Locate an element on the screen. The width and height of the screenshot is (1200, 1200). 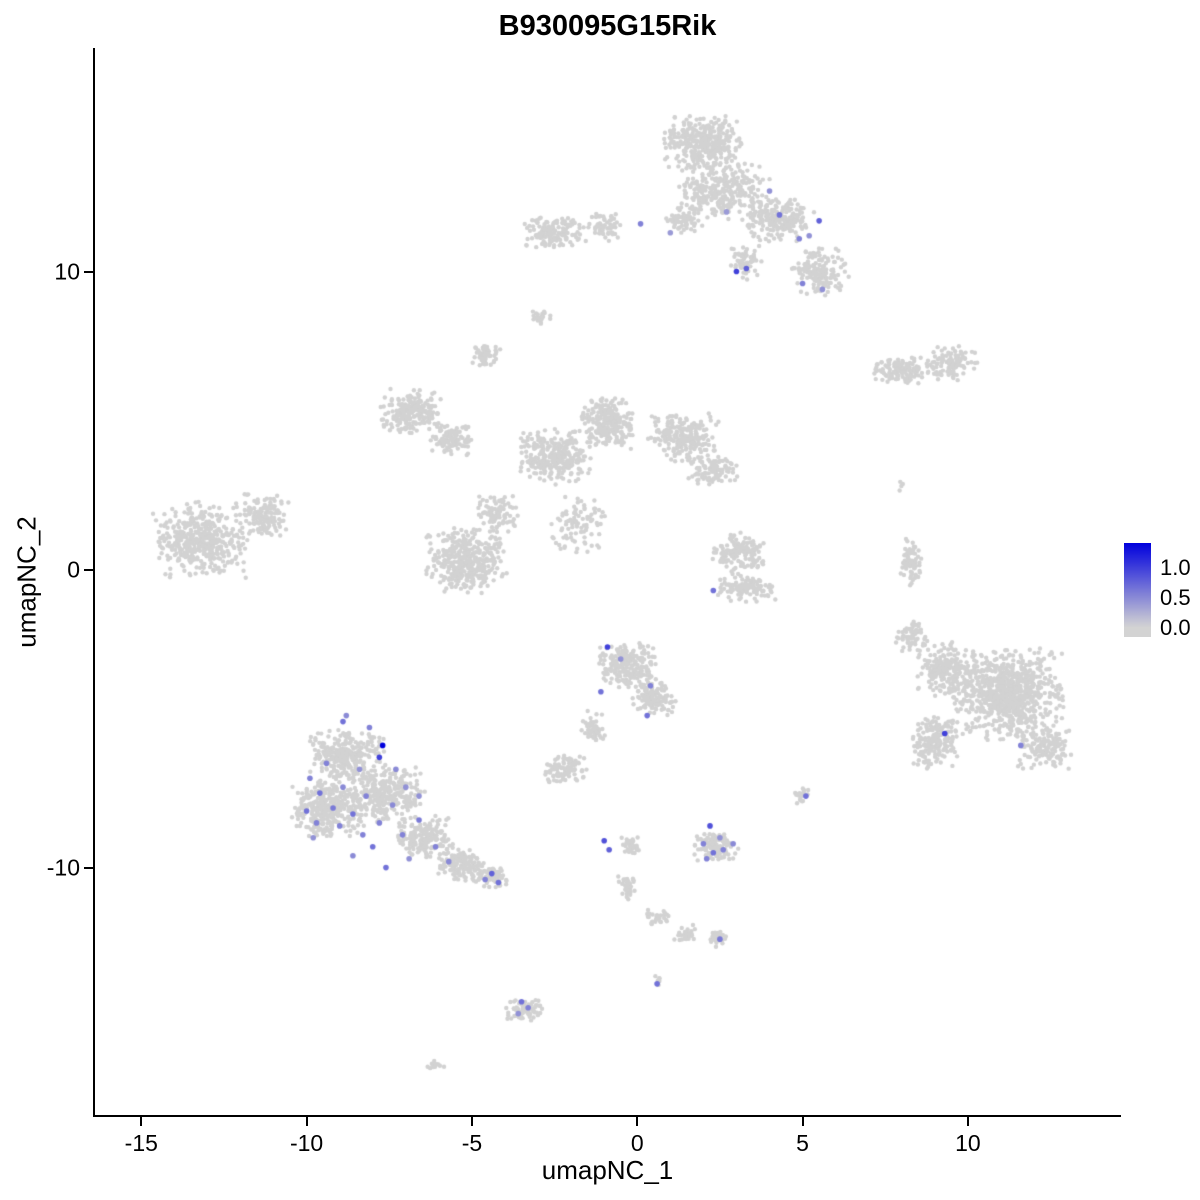
x-tick-label: 0 is located at coordinates (637, 1143).